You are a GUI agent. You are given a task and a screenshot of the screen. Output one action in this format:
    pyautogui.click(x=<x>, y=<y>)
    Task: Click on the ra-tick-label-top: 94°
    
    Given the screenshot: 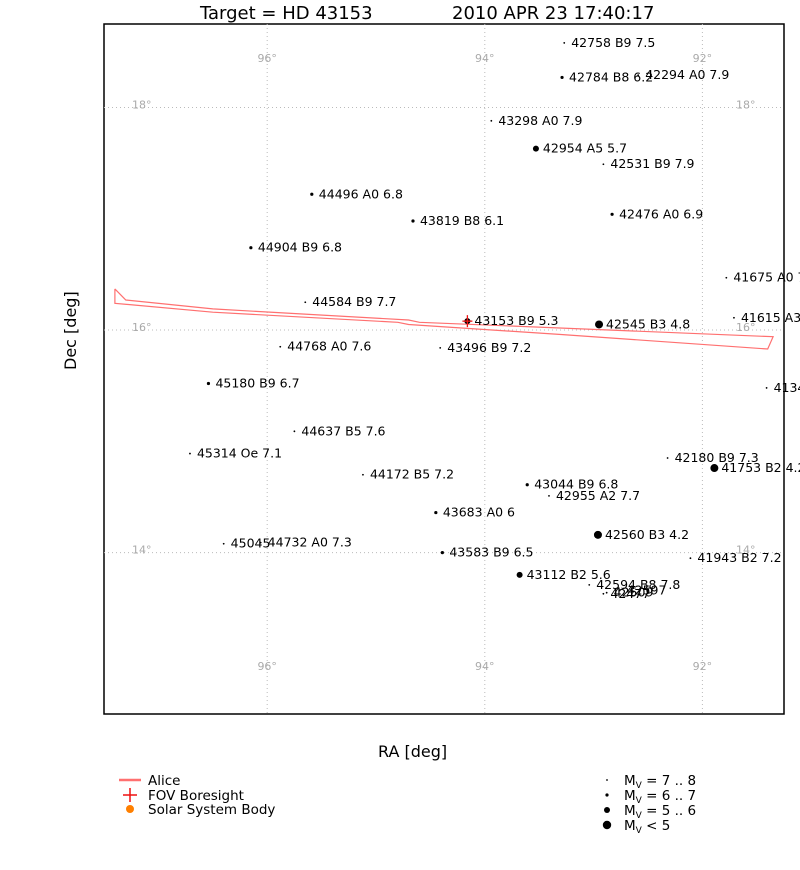 What is the action you would take?
    pyautogui.click(x=485, y=58)
    